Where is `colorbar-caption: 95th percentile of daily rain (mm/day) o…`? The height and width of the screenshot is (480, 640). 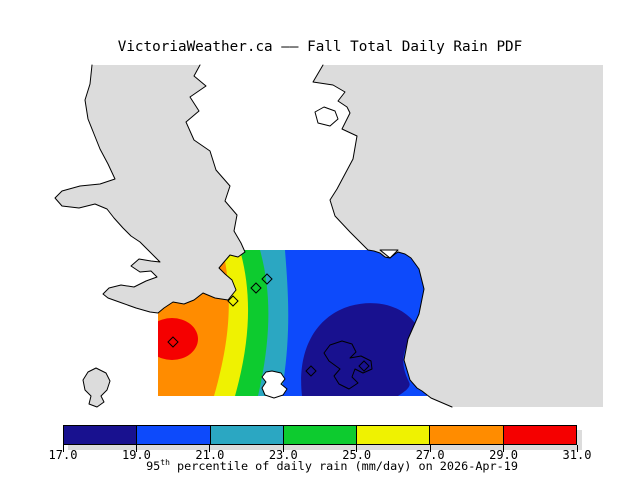
colorbar-caption: 95th percentile of daily rain (mm/day) o… is located at coordinates (326, 466).